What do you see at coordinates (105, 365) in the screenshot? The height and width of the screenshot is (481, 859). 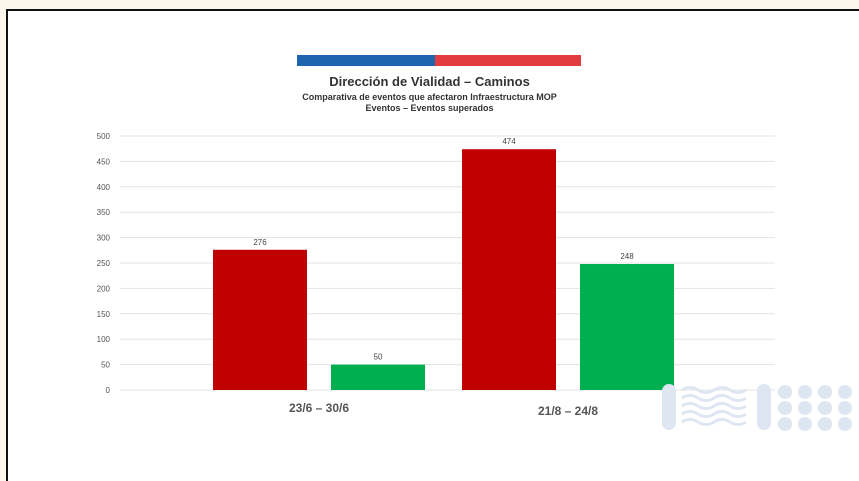 I see `y-tick-label: 50` at bounding box center [105, 365].